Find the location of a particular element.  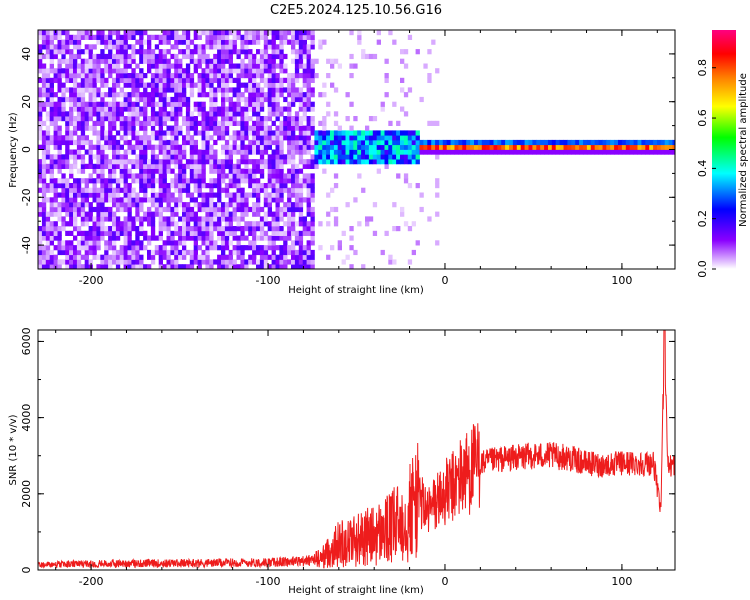

x-tick-label: -200 is located at coordinates (91, 280).